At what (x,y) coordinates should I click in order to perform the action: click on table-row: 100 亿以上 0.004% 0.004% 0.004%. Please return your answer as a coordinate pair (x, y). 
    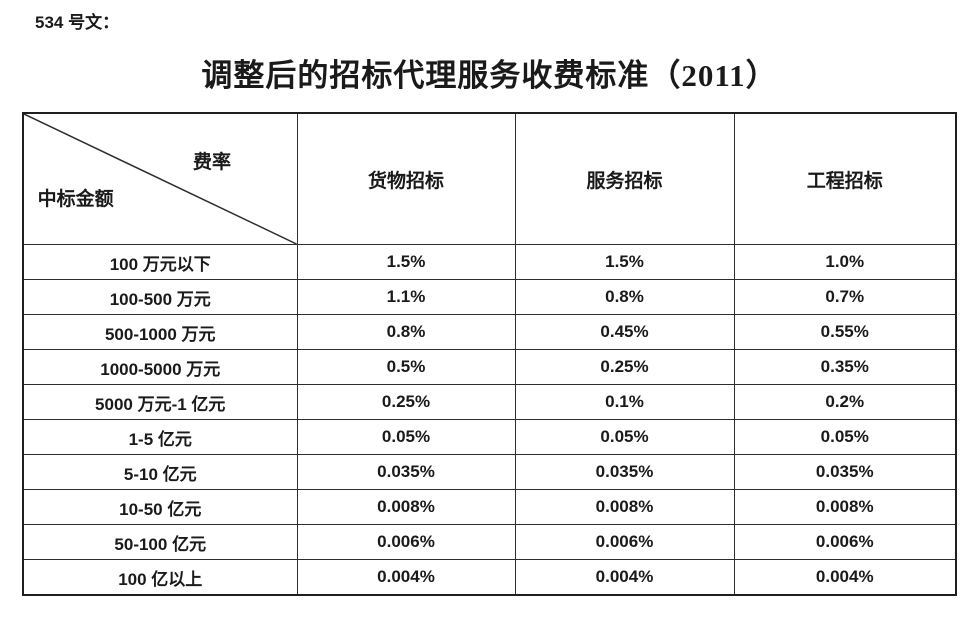
    Looking at the image, I should click on (489, 577).